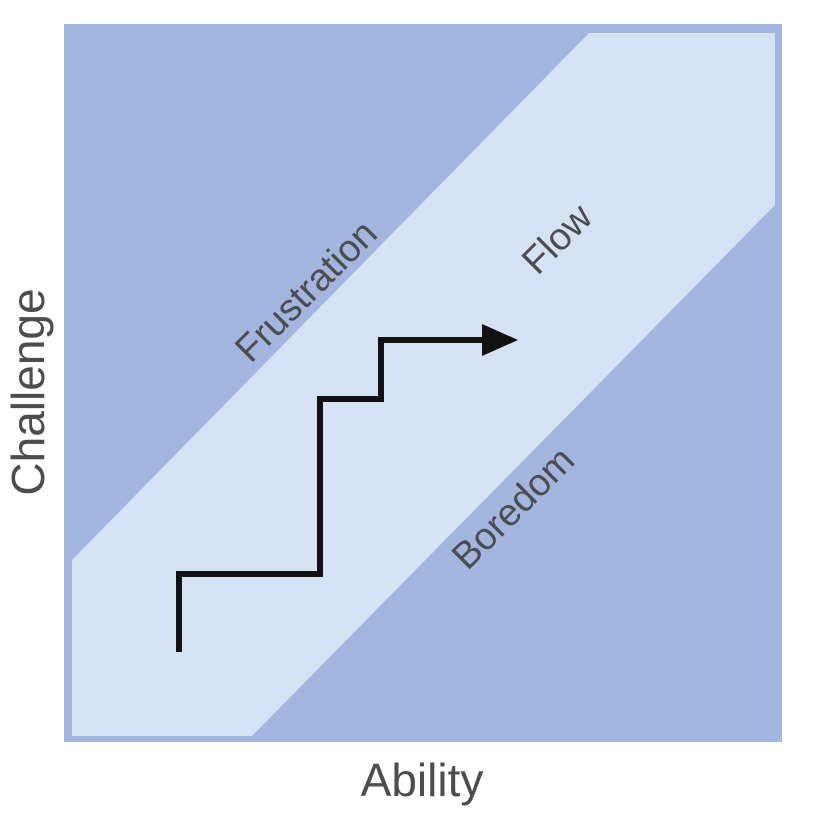  What do you see at coordinates (331, 494) in the screenshot?
I see `progress-path` at bounding box center [331, 494].